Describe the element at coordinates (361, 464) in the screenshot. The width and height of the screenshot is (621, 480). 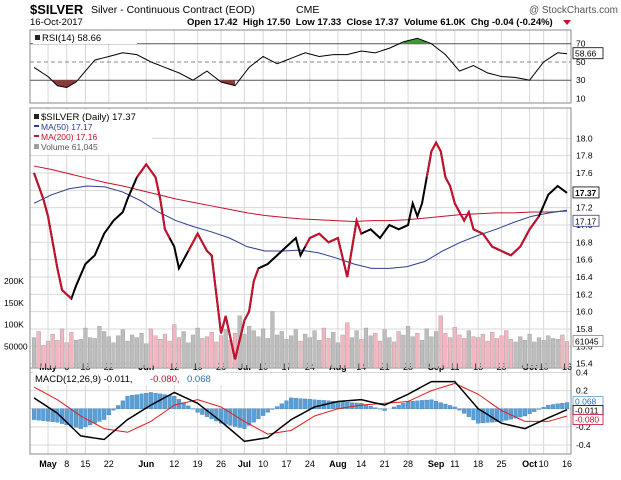
I see `macd-x-tick-label: 14` at that location.